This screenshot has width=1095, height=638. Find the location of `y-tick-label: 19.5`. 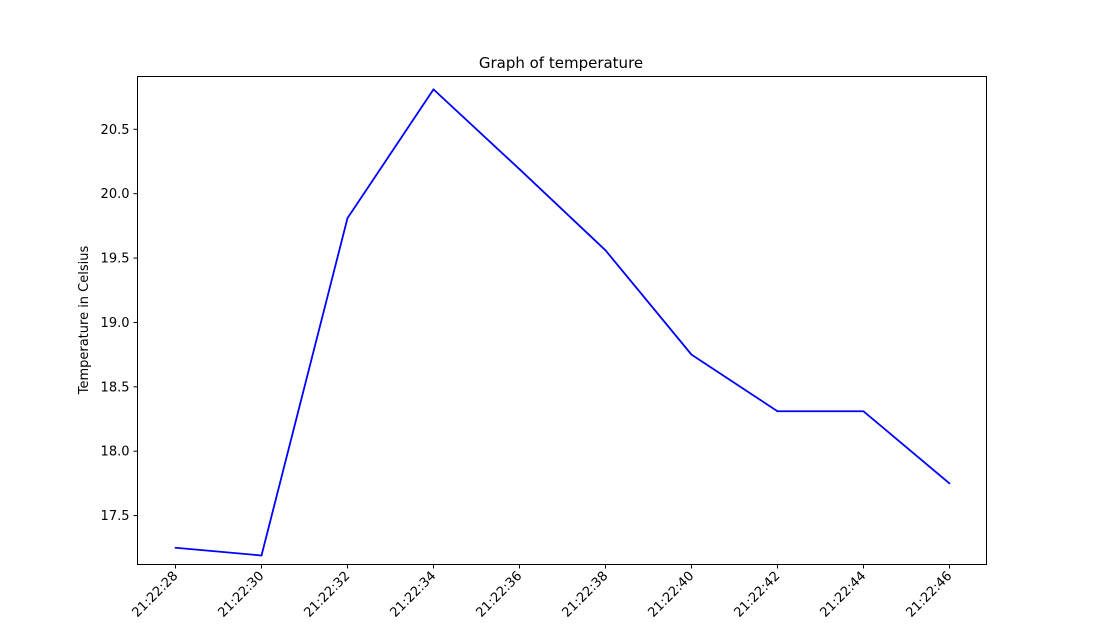

y-tick-label: 19.5 is located at coordinates (115, 259).